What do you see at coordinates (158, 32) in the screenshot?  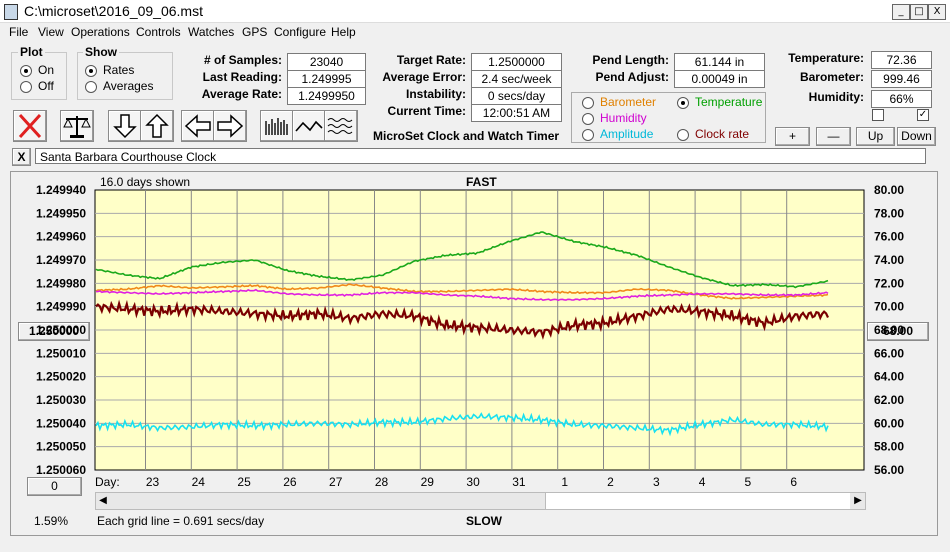 I see `menu-controls: Controls` at bounding box center [158, 32].